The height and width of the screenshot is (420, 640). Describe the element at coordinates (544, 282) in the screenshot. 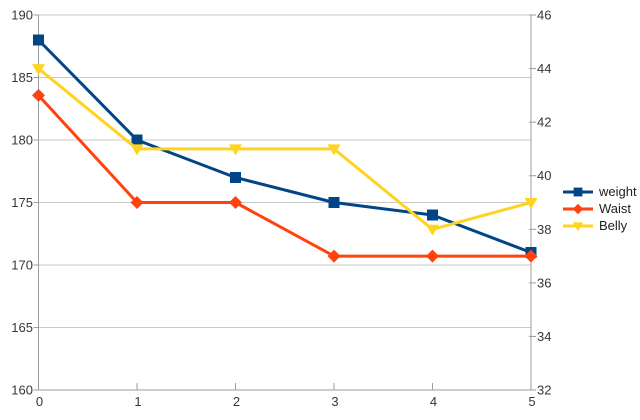

I see `svg-text: 36` at that location.